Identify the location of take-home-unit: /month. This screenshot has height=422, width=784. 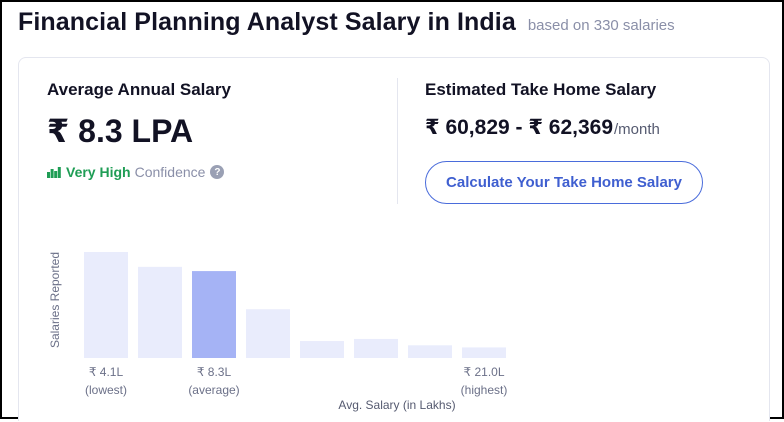
(637, 129).